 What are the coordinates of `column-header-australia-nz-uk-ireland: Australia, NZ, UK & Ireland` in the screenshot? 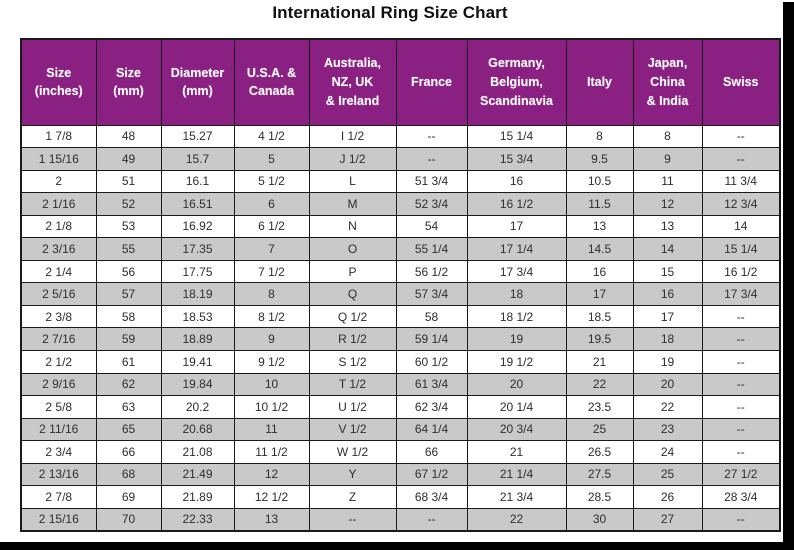 It's located at (352, 82).